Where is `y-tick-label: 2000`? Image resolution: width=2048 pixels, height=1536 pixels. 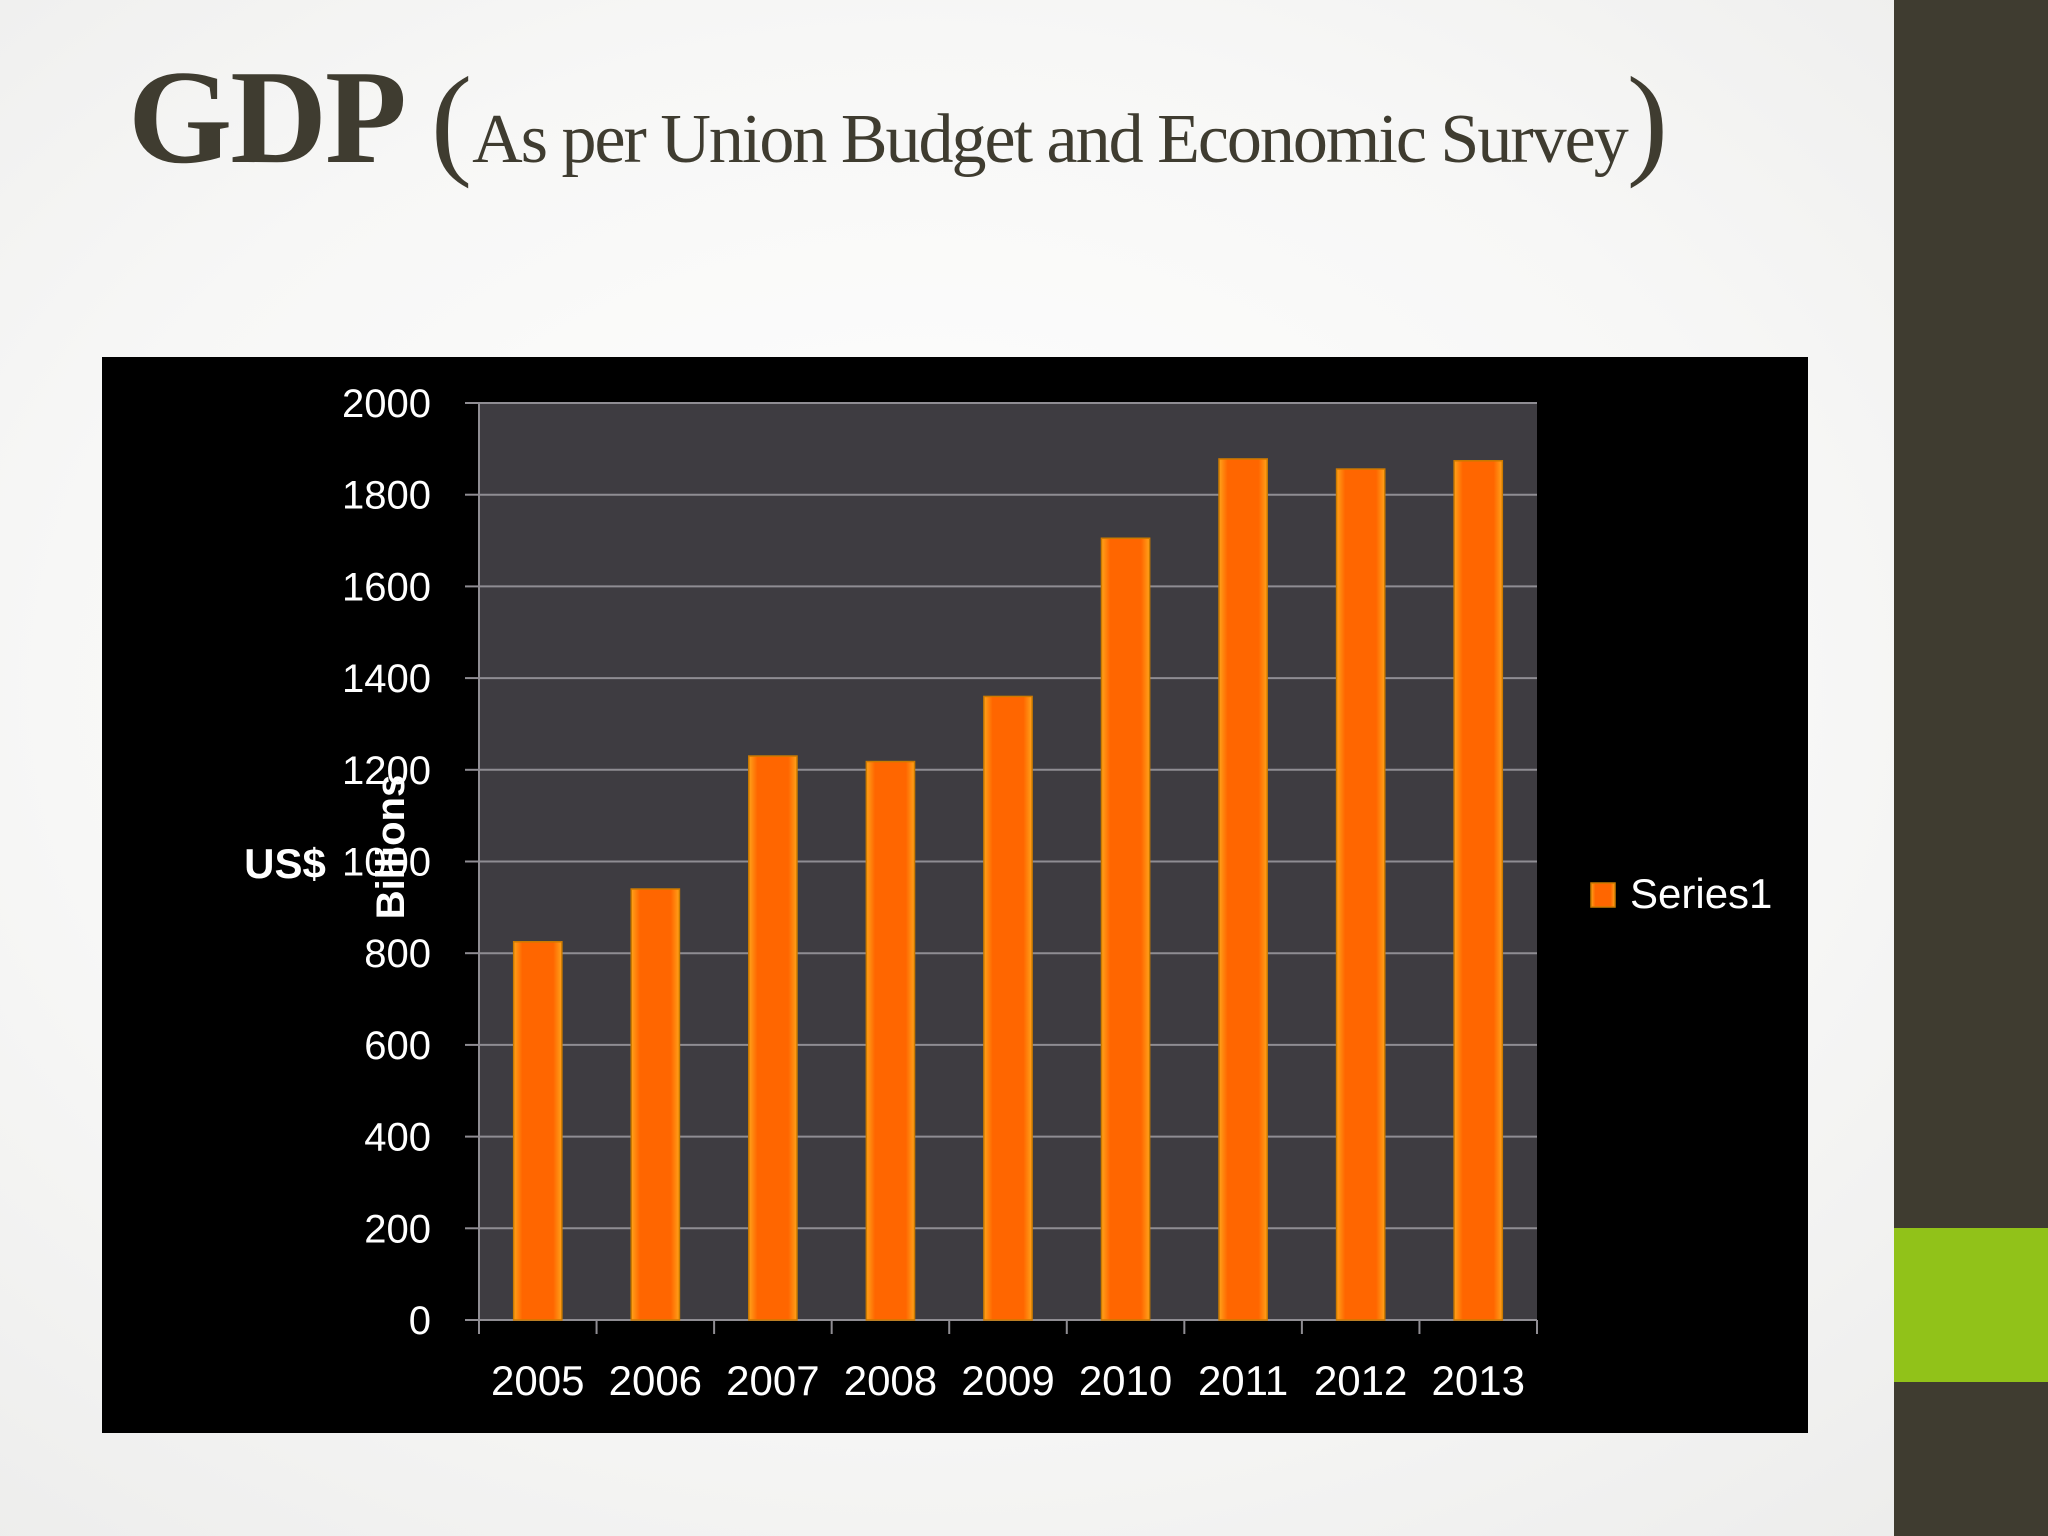
y-tick-label: 2000 is located at coordinates (386, 404).